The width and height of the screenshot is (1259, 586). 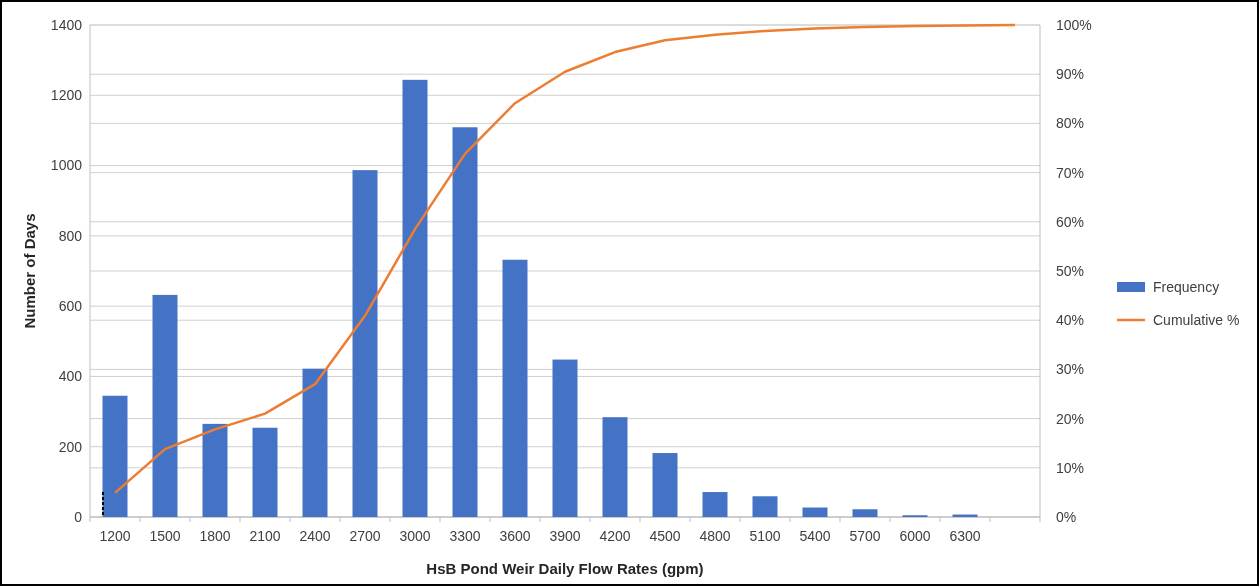 What do you see at coordinates (215, 536) in the screenshot?
I see `x-tick-label: 1800` at bounding box center [215, 536].